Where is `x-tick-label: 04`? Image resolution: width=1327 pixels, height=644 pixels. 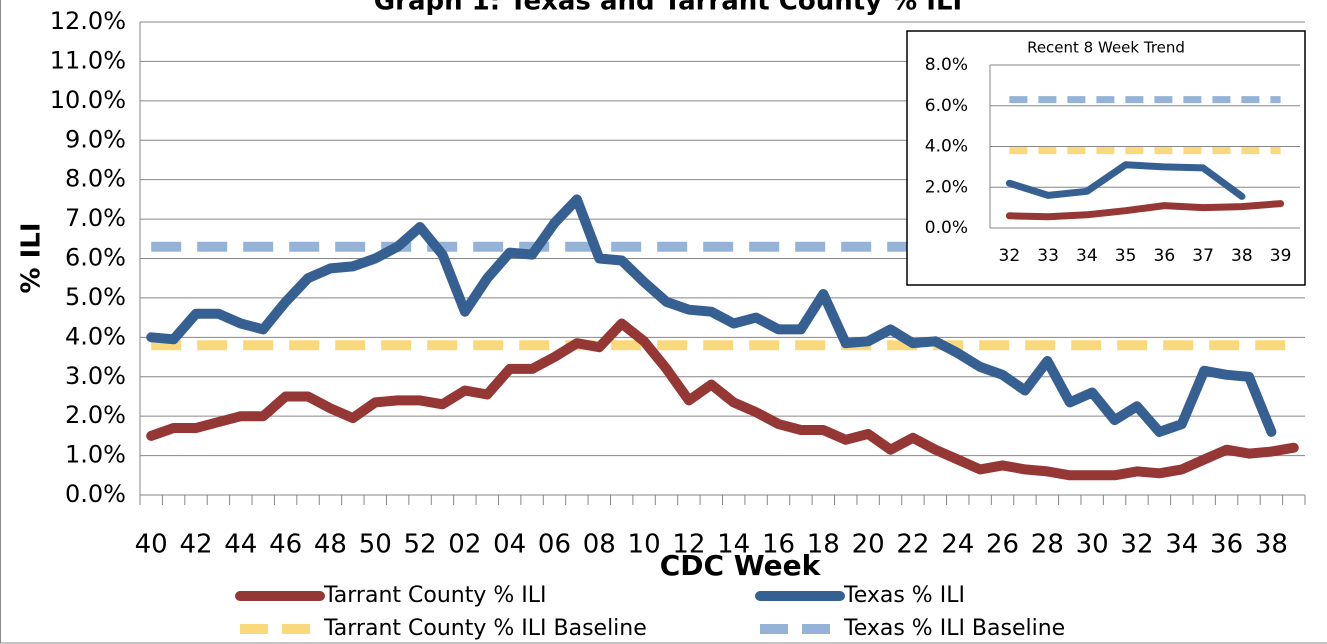
x-tick-label: 04 is located at coordinates (509, 545).